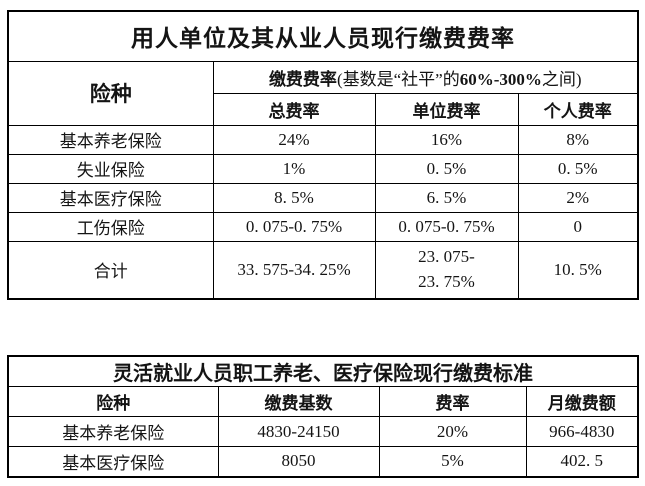 This screenshot has height=486, width=645. What do you see at coordinates (582, 431) in the screenshot?
I see `monthly-amount-value: 966-4830` at bounding box center [582, 431].